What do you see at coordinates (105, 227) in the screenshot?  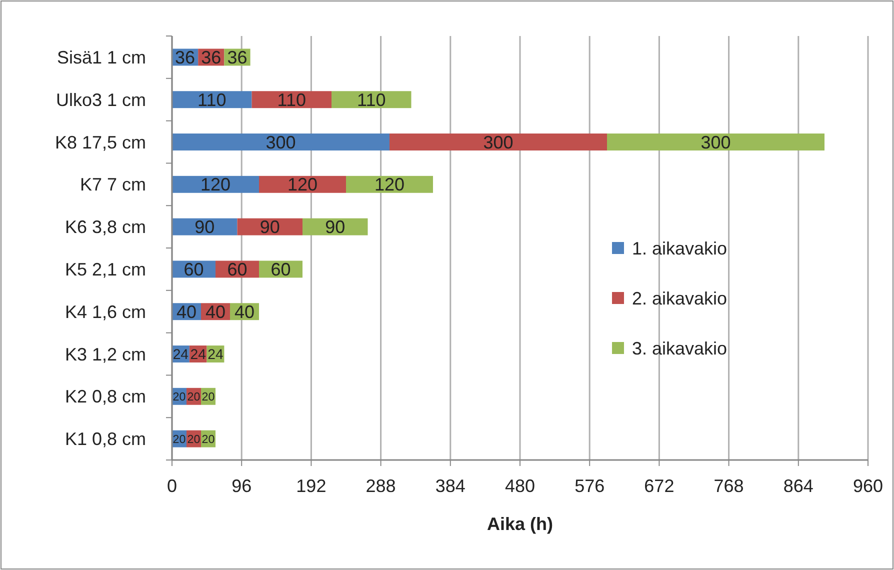 I see `y-tick-label: K6 3,8 cm` at bounding box center [105, 227].